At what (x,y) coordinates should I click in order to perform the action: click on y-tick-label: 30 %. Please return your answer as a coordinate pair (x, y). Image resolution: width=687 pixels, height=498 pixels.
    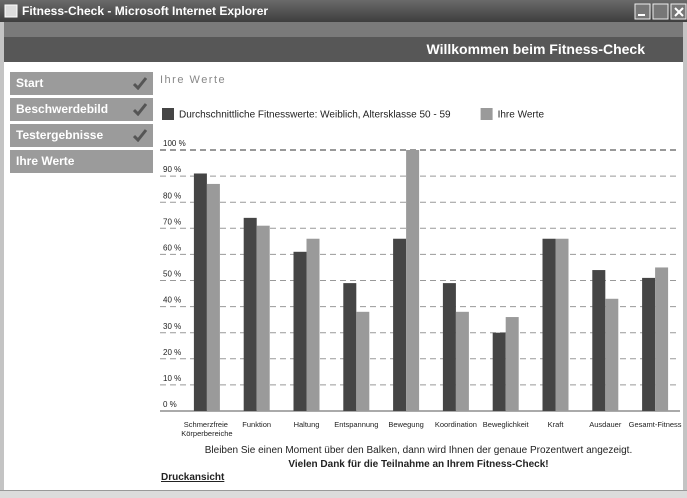
    Looking at the image, I should click on (172, 326).